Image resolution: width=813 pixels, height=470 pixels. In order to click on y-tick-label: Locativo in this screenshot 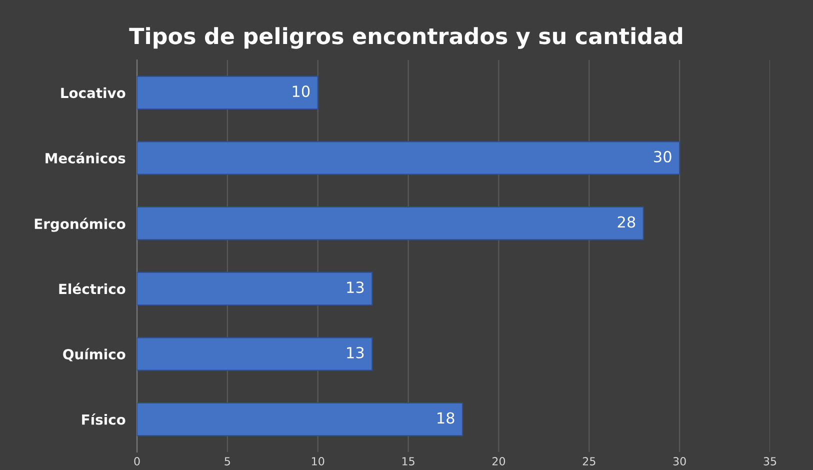, I will do `click(93, 92)`.